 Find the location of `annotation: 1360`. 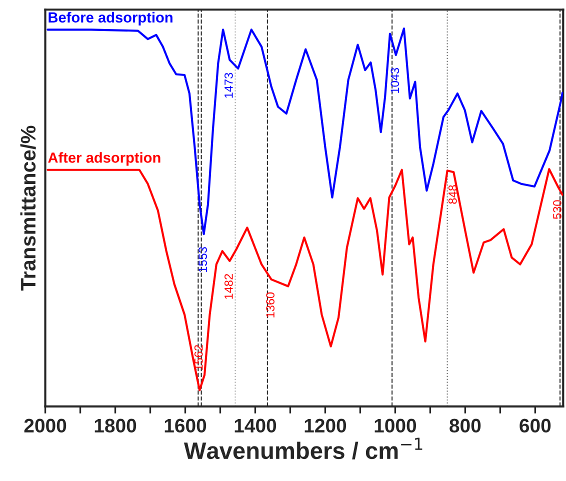

annotation: 1360 is located at coordinates (270, 305).